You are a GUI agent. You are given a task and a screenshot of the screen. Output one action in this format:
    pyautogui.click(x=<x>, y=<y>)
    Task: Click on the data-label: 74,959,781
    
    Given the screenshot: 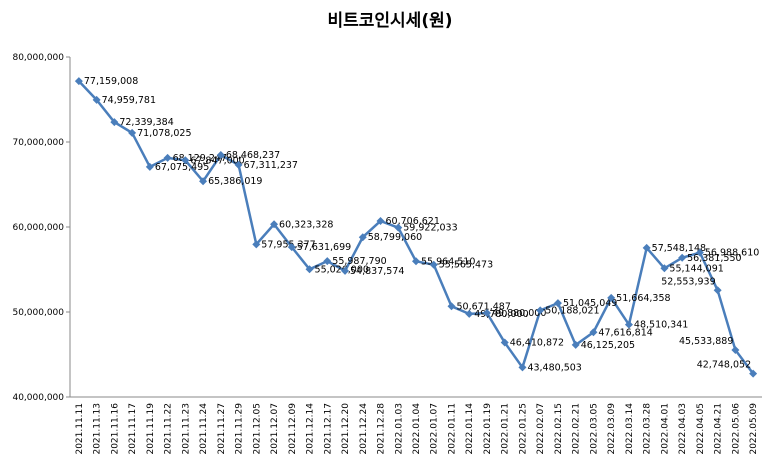 What is the action you would take?
    pyautogui.click(x=129, y=100)
    